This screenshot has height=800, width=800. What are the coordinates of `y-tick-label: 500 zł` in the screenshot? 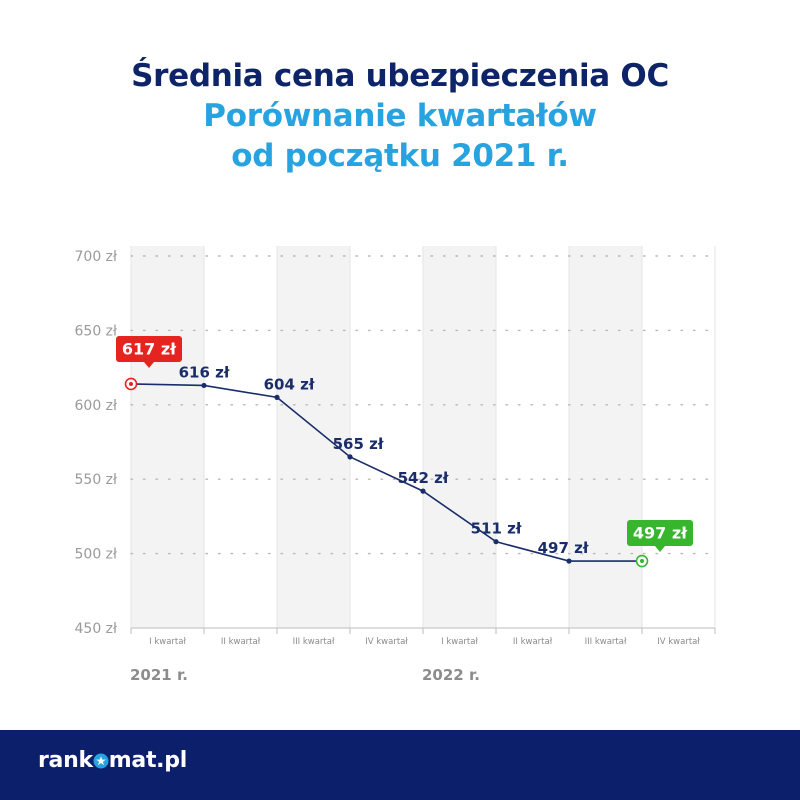 It's located at (96, 555).